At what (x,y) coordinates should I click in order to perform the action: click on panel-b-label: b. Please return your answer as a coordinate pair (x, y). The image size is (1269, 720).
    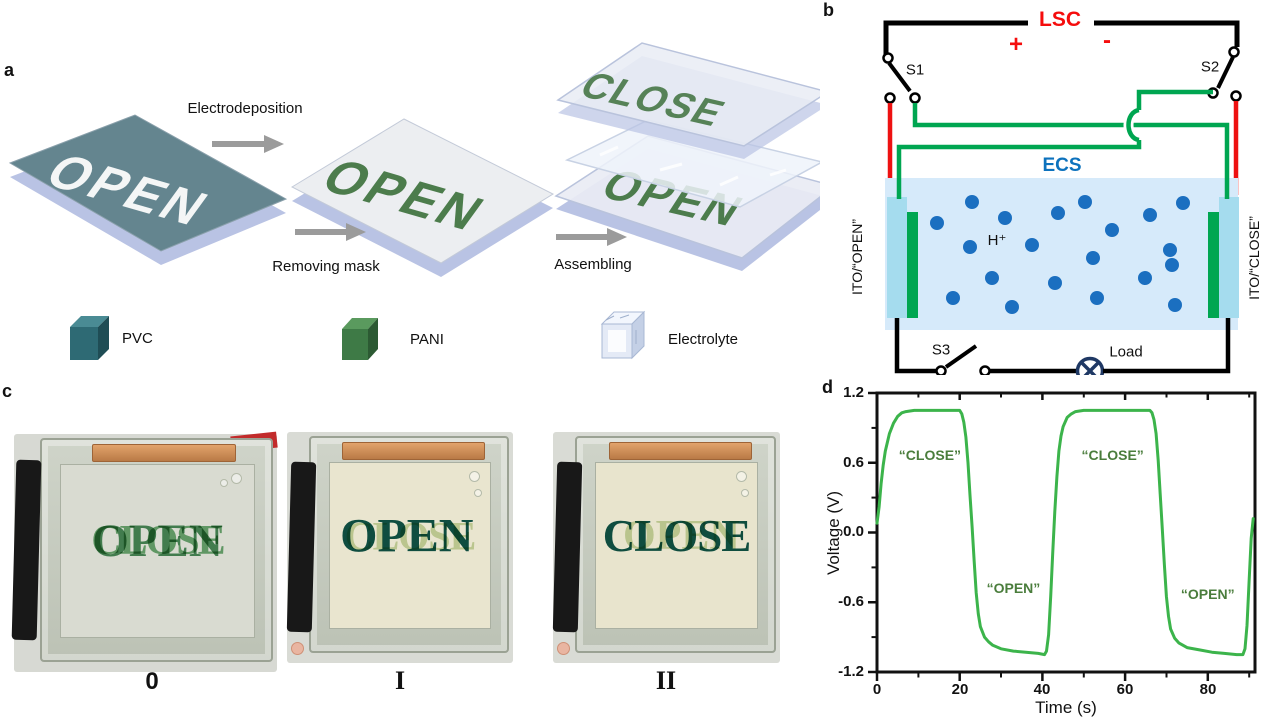
    Looking at the image, I should click on (828, 10).